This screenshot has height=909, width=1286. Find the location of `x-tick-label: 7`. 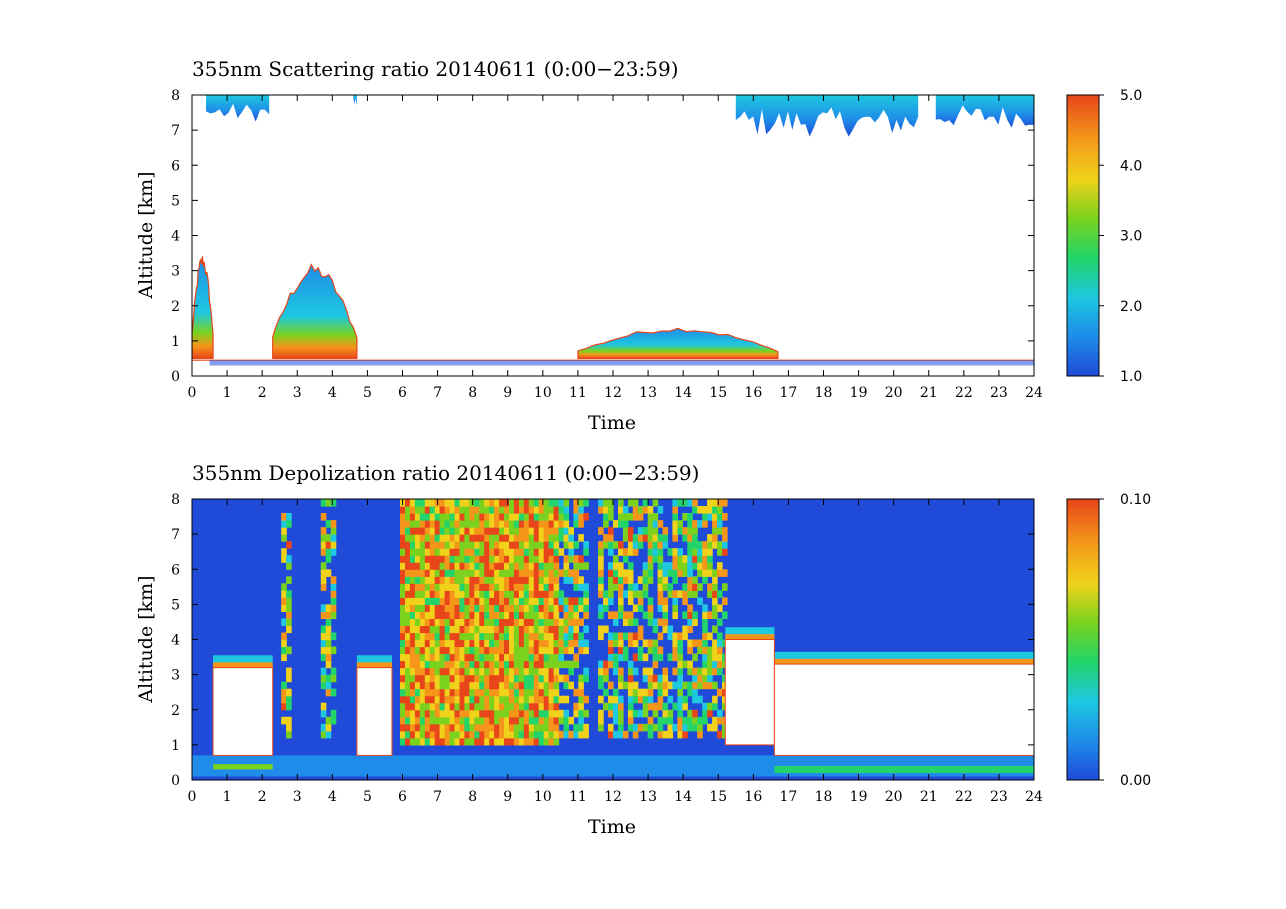

x-tick-label: 7 is located at coordinates (437, 393).